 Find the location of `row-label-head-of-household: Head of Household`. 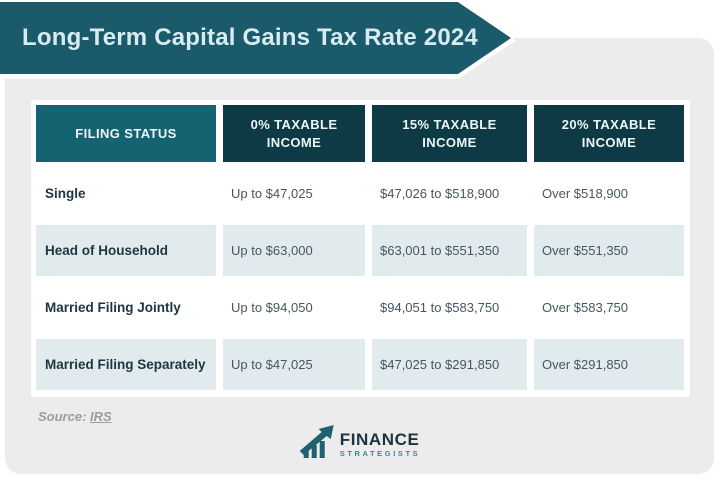

row-label-head-of-household: Head of Household is located at coordinates (126, 250).